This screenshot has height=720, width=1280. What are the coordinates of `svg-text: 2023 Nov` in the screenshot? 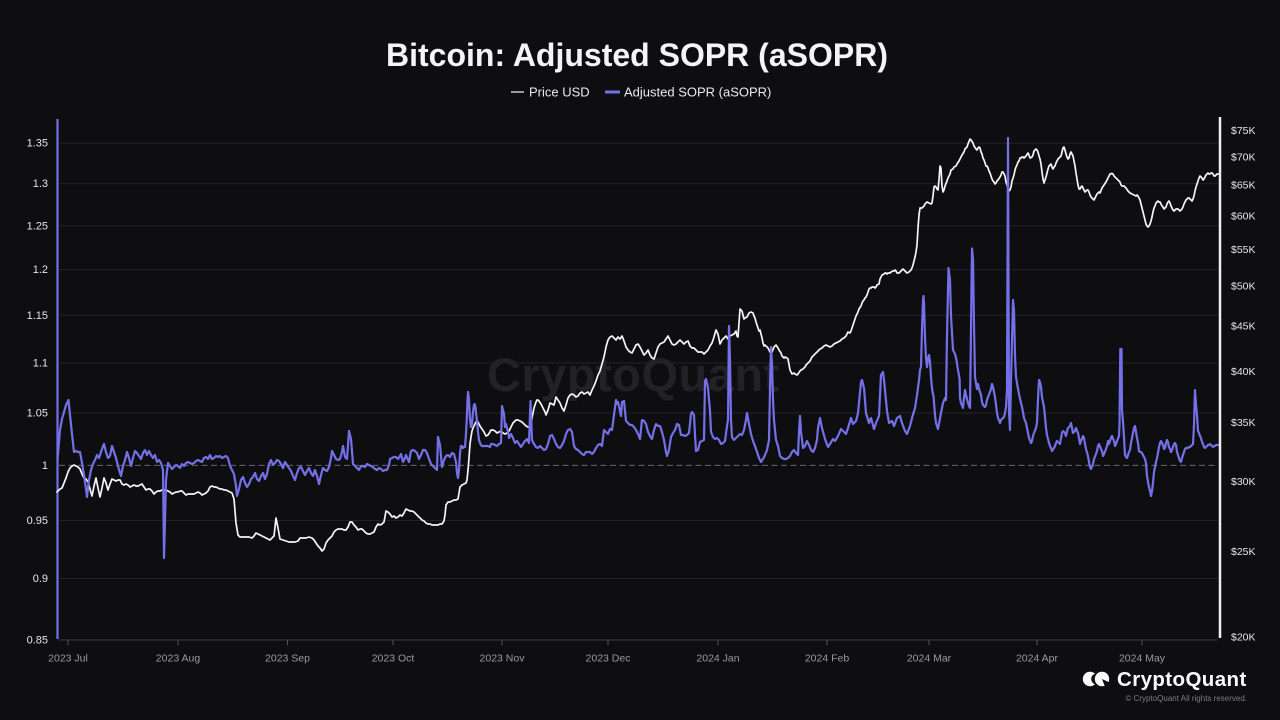 It's located at (503, 659).